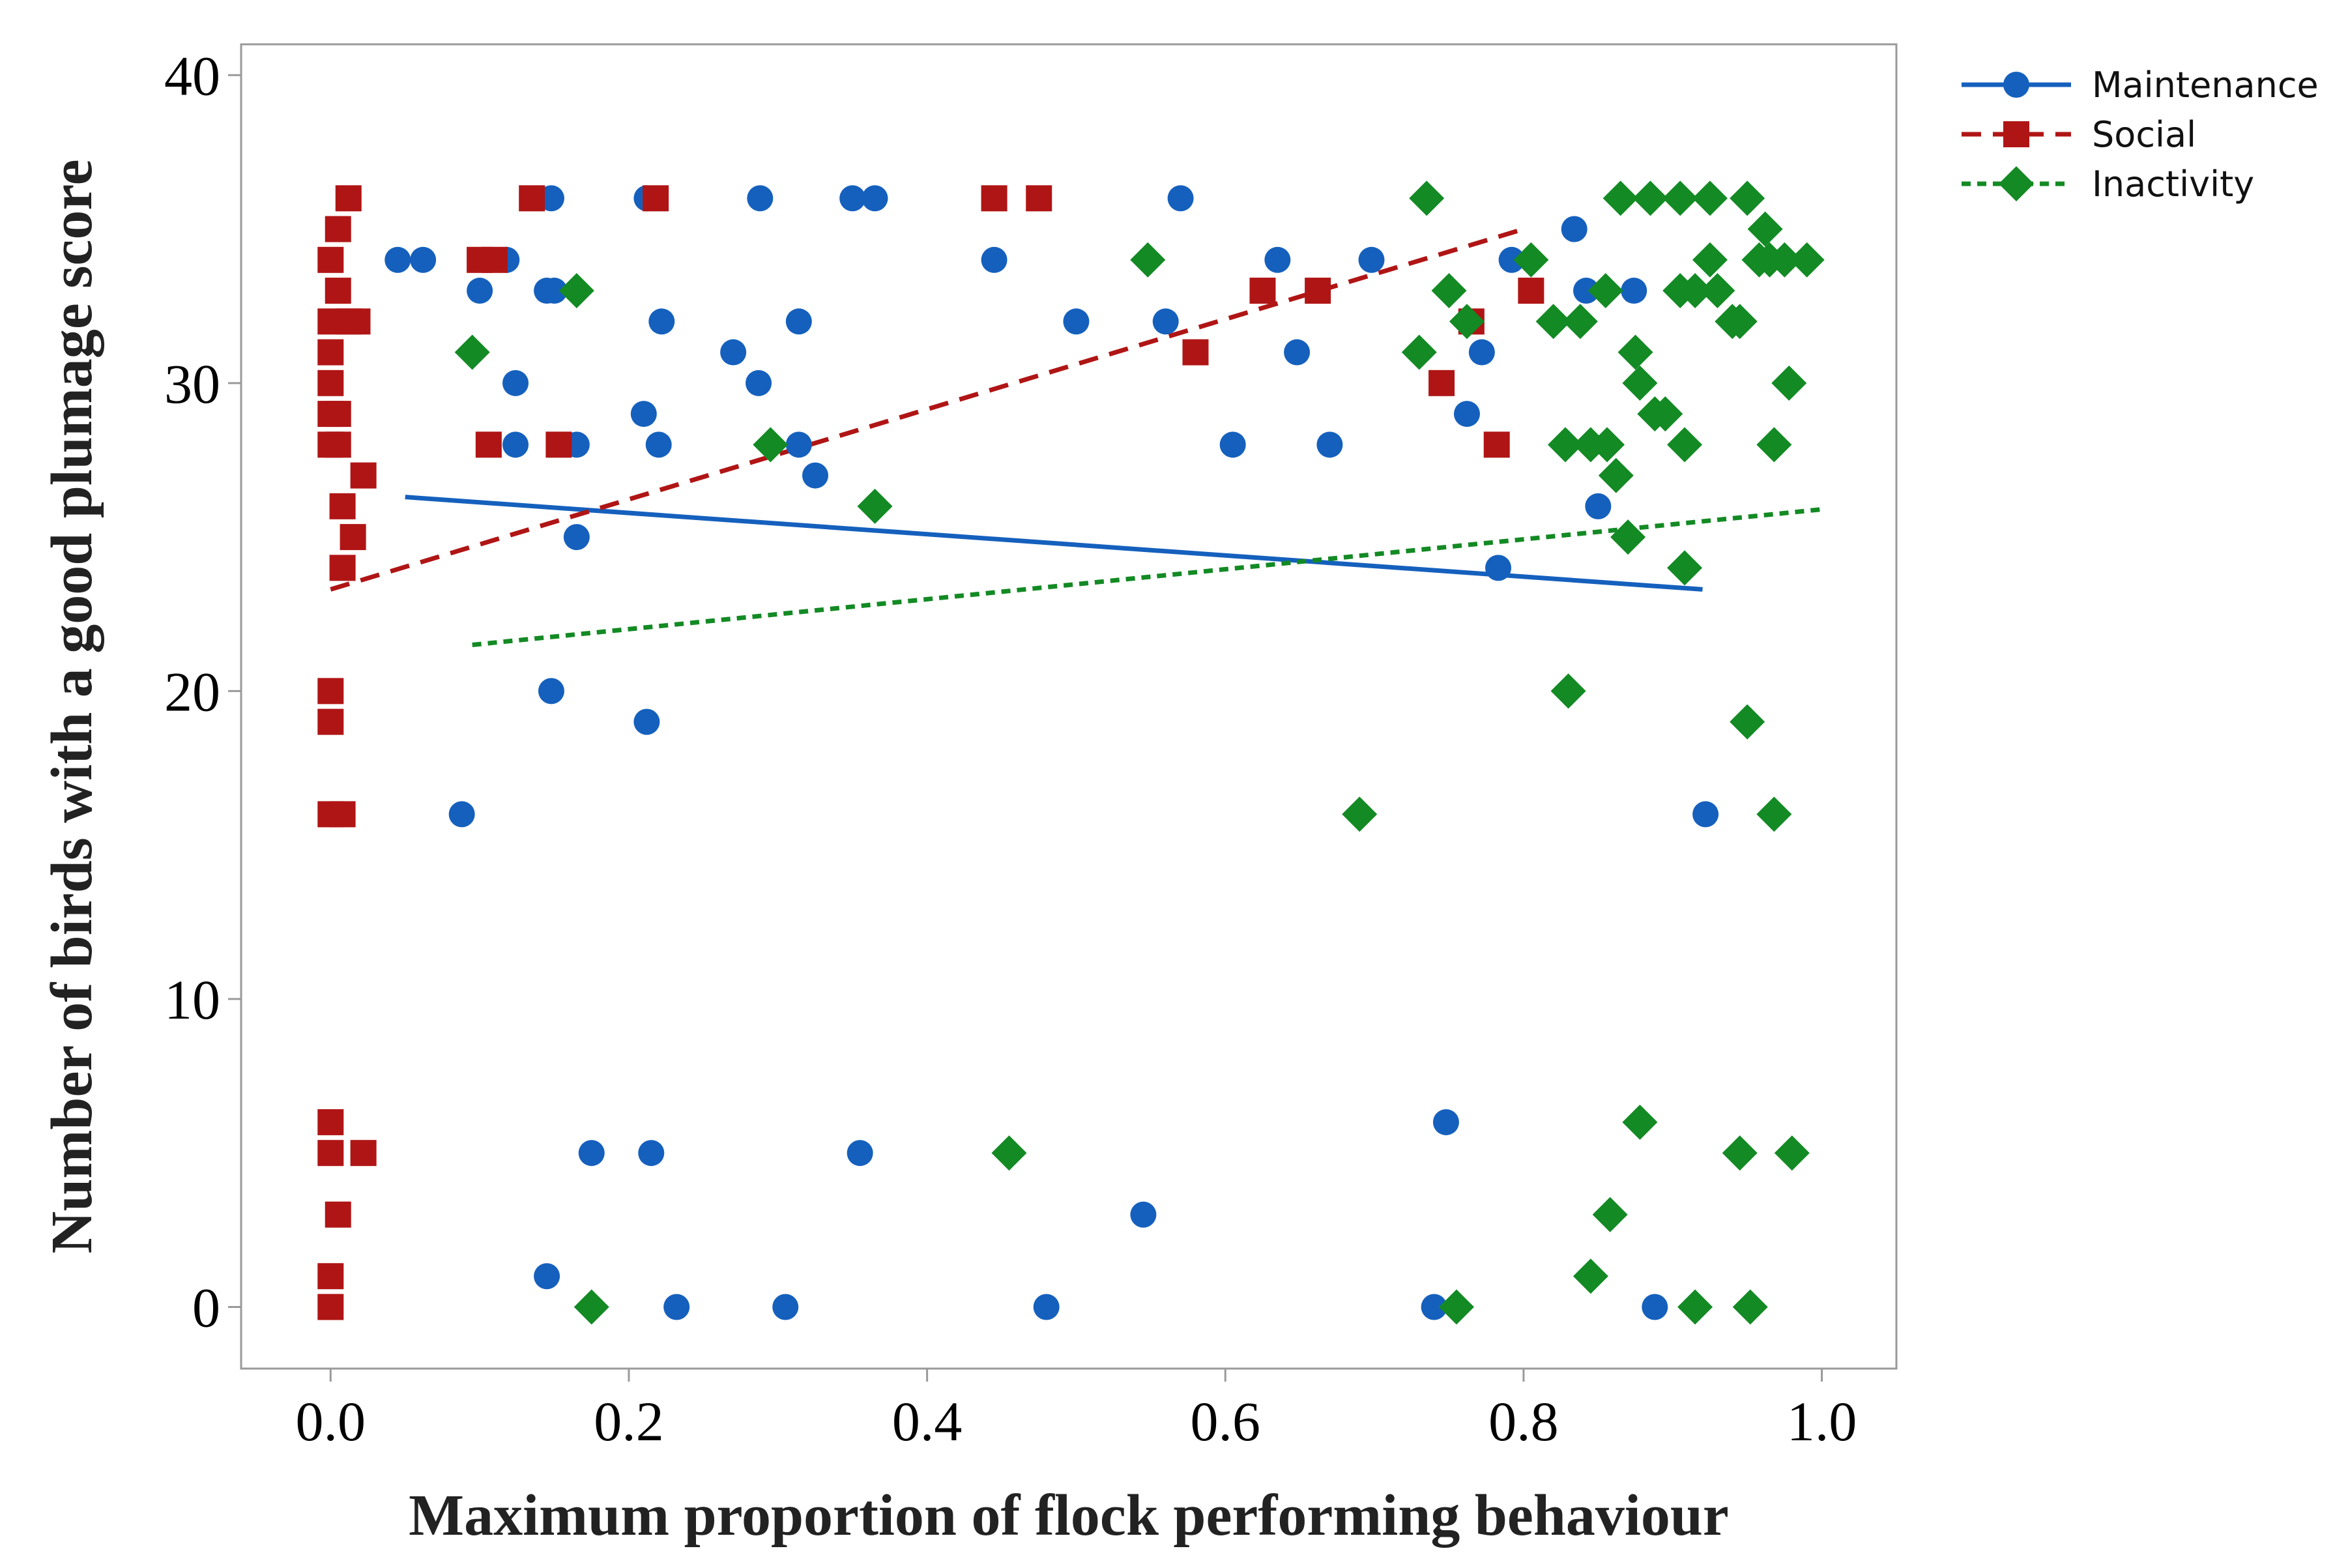 The image size is (2348, 1568). What do you see at coordinates (2016, 134) in the screenshot?
I see `legend-social-marker` at bounding box center [2016, 134].